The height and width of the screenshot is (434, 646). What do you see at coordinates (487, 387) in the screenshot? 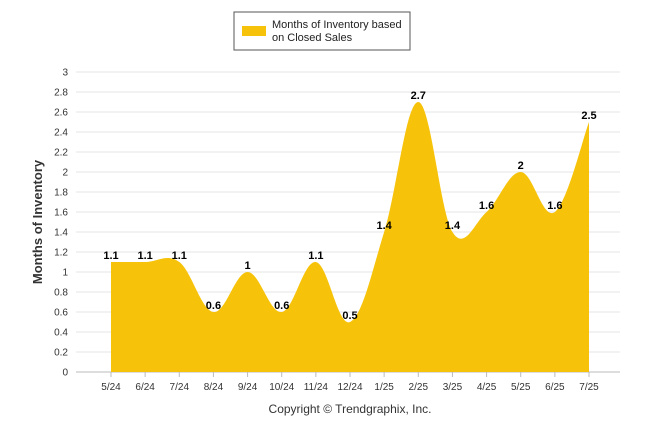
I see `x-tick-label: 4/25` at bounding box center [487, 387].